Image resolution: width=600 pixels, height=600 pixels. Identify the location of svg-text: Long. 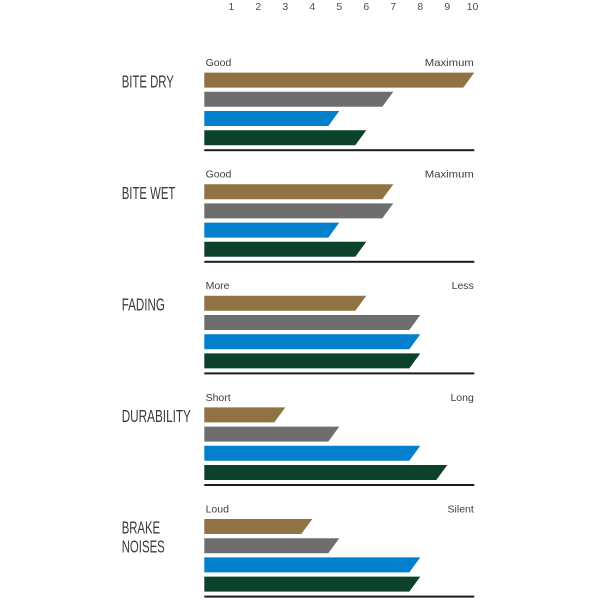
(462, 398).